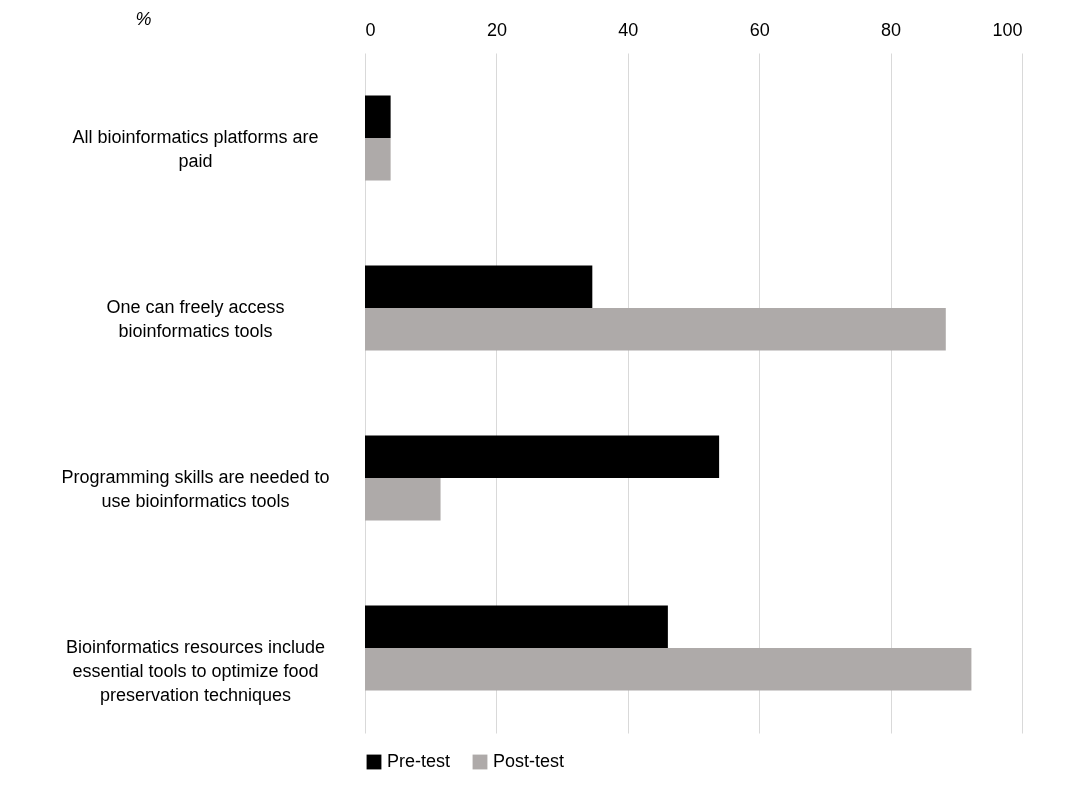 The image size is (1080, 807). Describe the element at coordinates (370, 29) in the screenshot. I see `x-tick-label: 0` at that location.